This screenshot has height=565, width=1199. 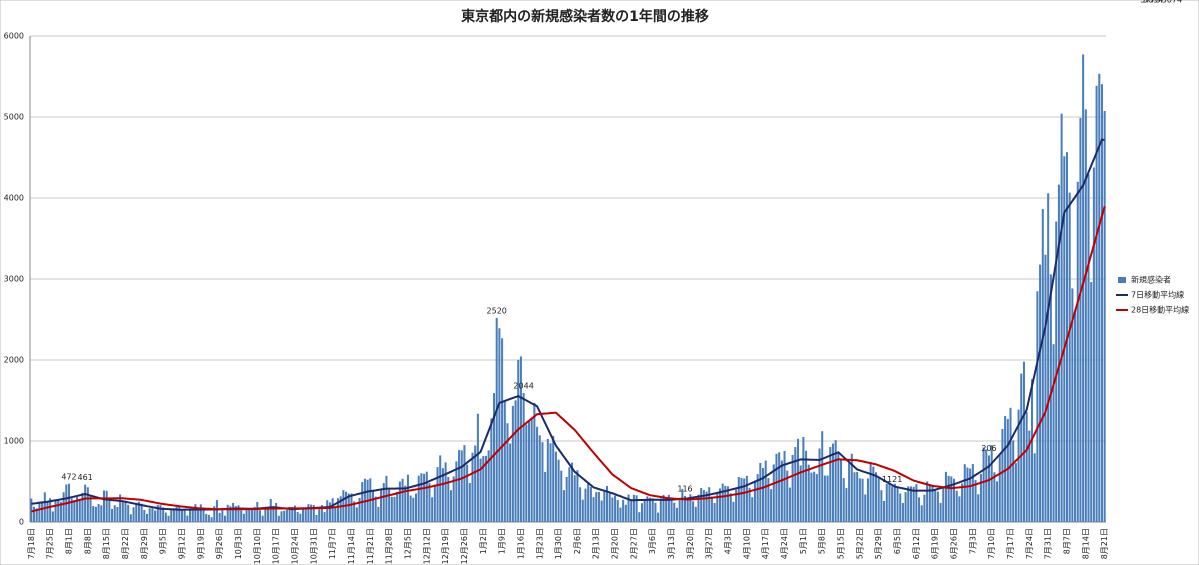 I want to click on legend-swatch, so click(x=1122, y=280).